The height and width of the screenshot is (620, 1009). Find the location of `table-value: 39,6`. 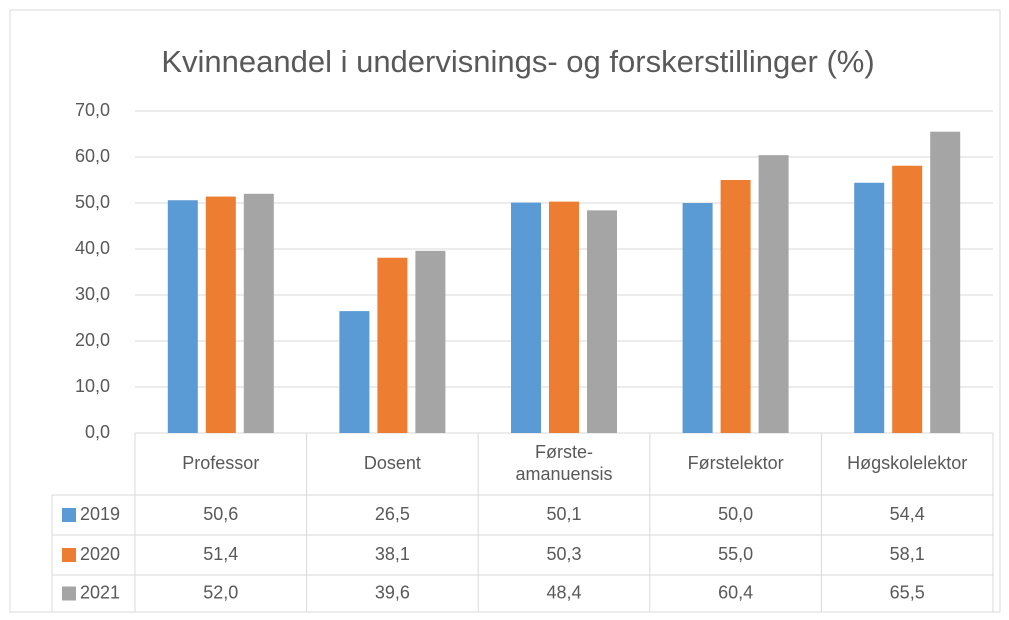

table-value: 39,6 is located at coordinates (392, 592).